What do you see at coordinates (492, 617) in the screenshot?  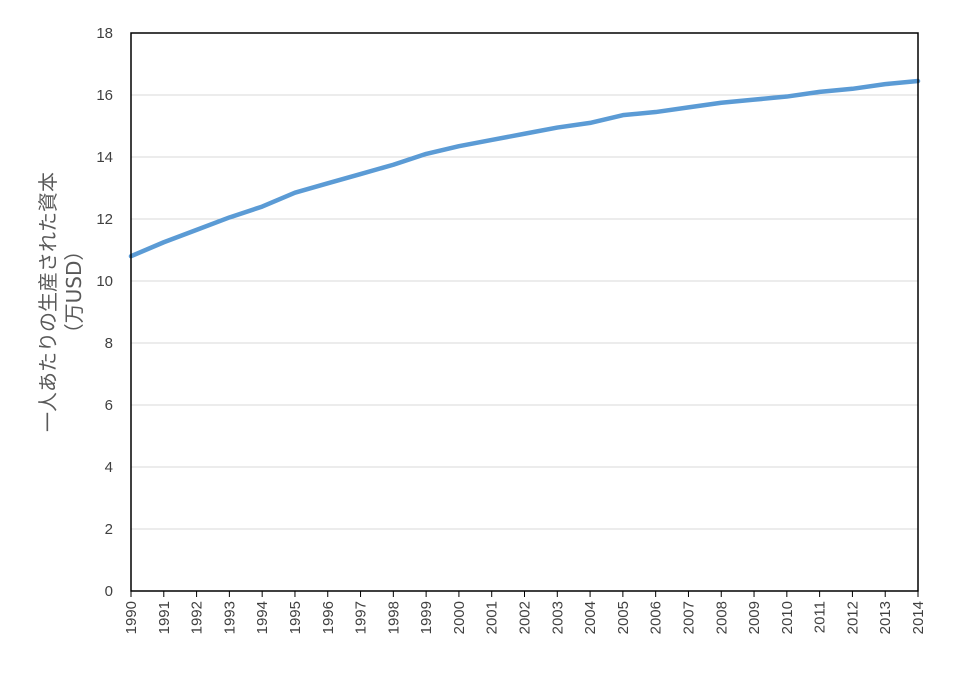 I see `x-tick-label: 2001` at bounding box center [492, 617].